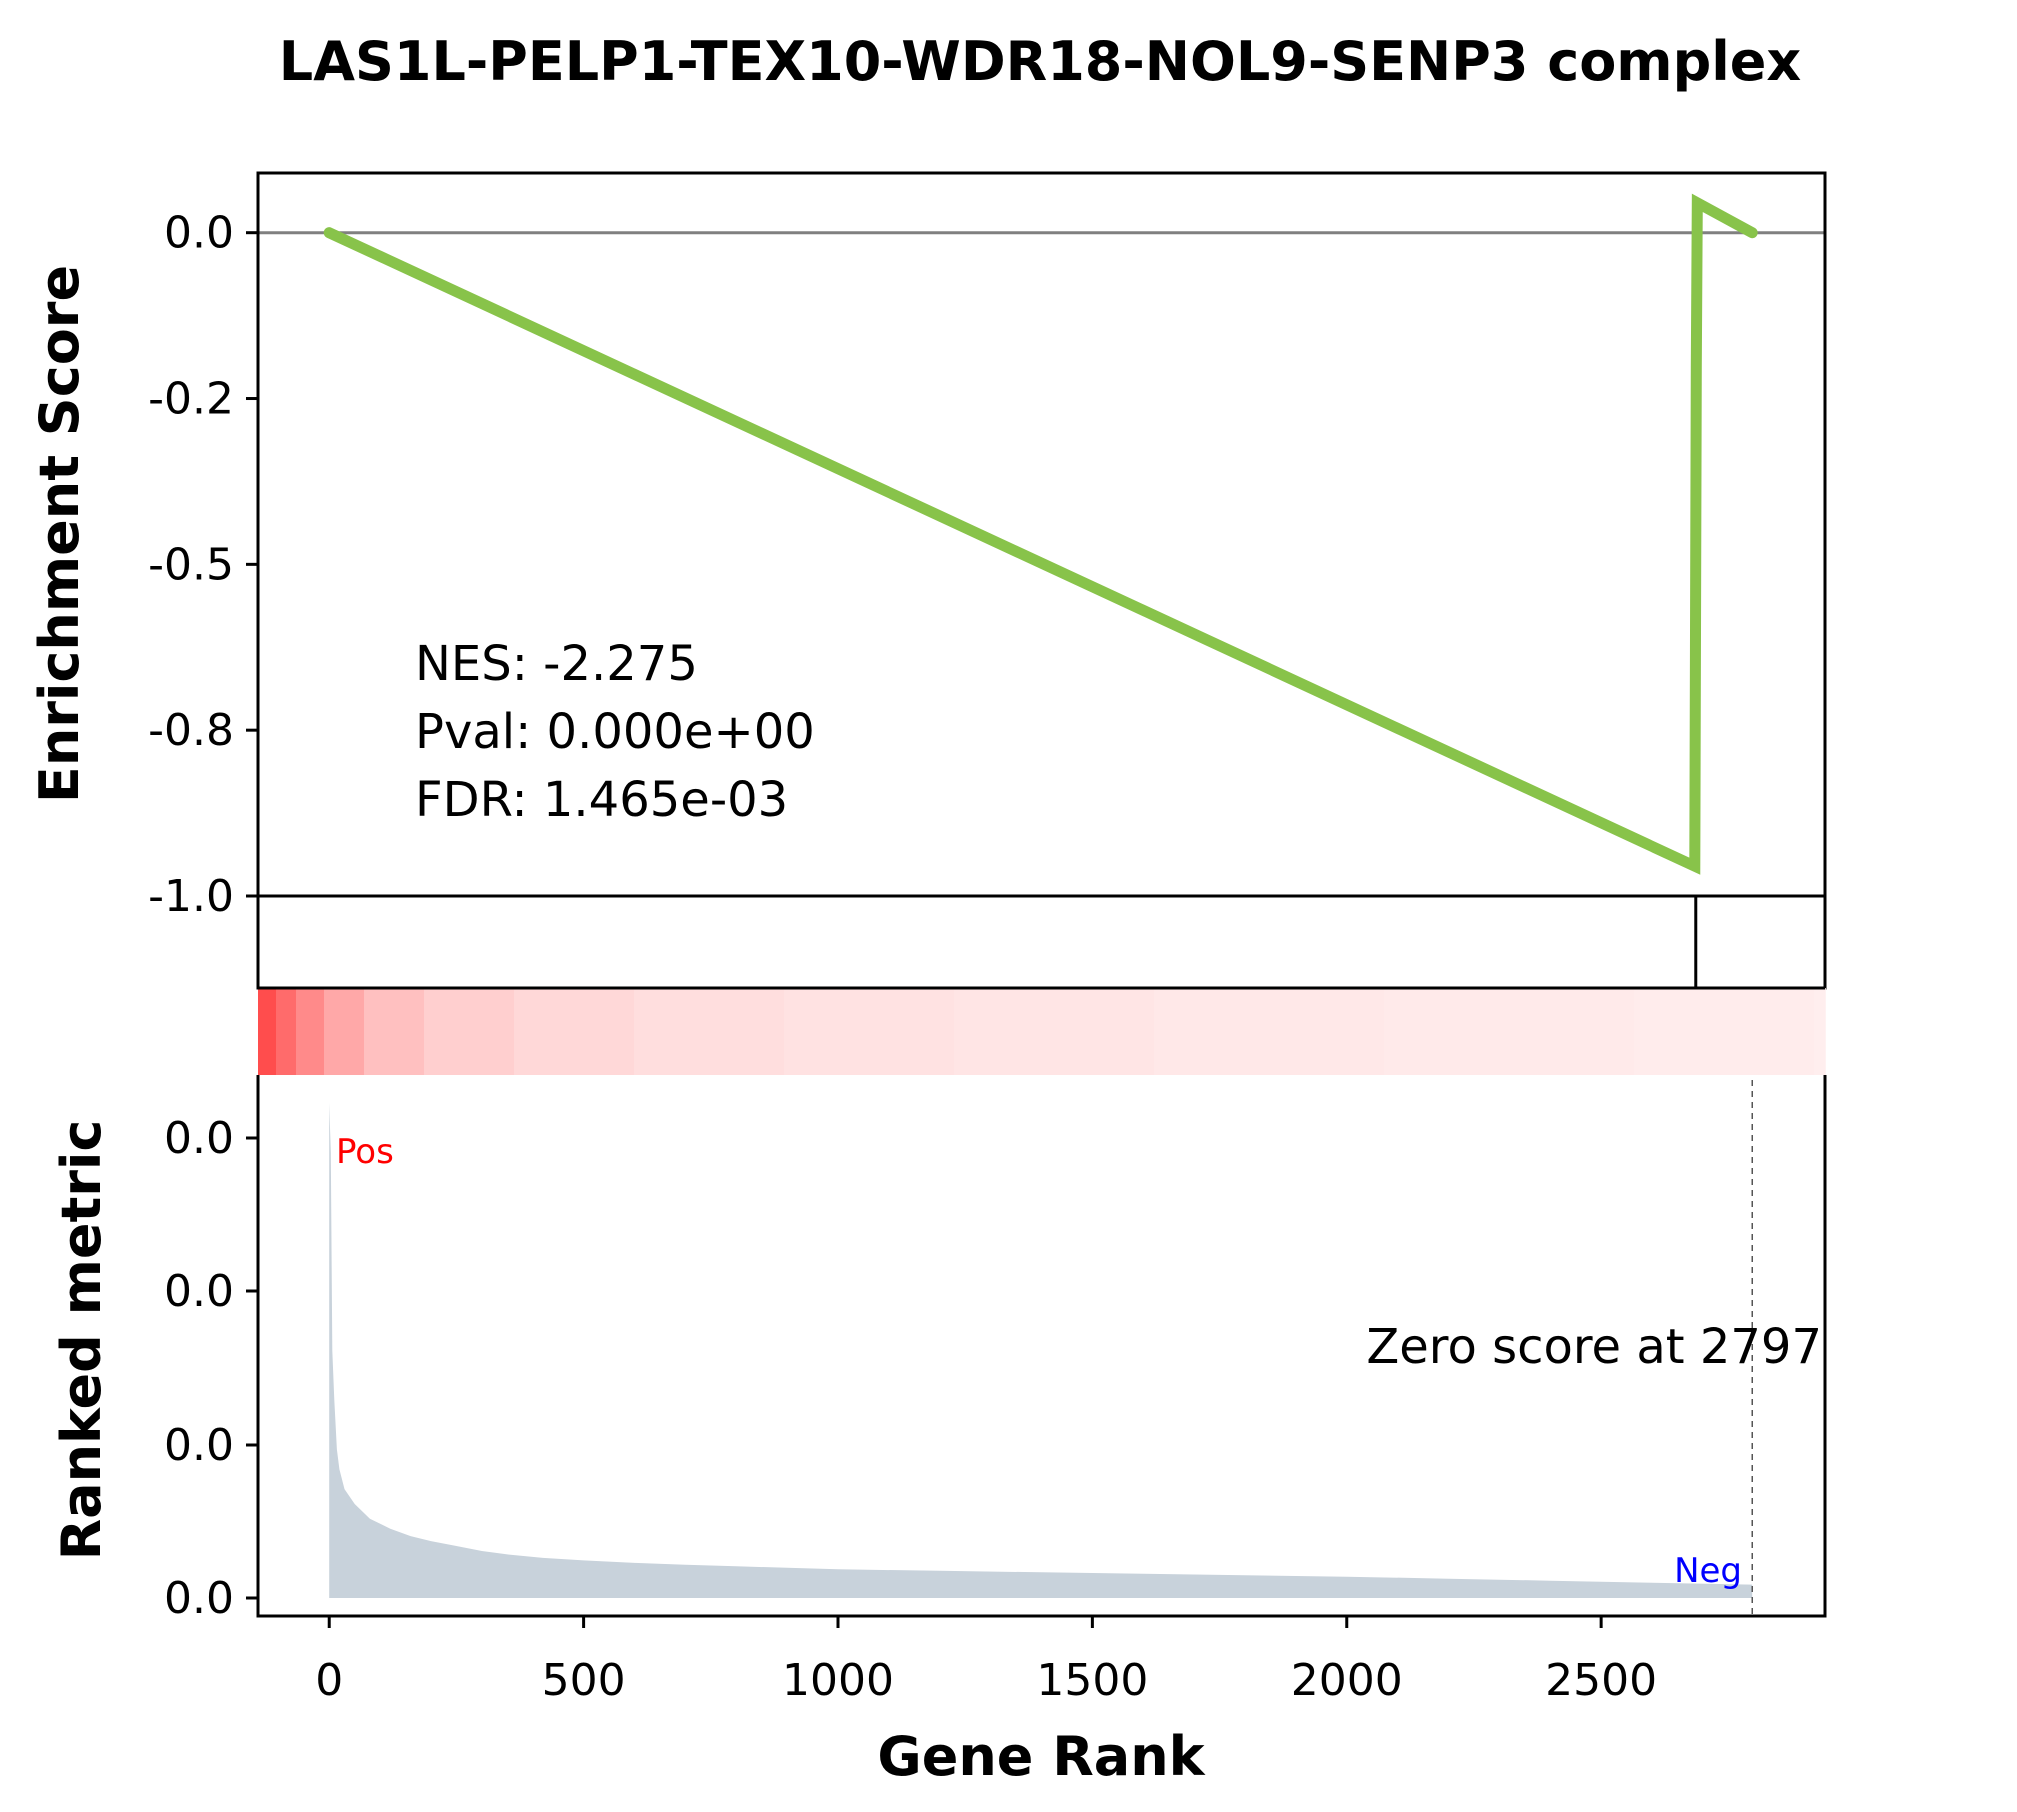  I want to click on enrichment-y-tick-label: -0.8, so click(191, 730).